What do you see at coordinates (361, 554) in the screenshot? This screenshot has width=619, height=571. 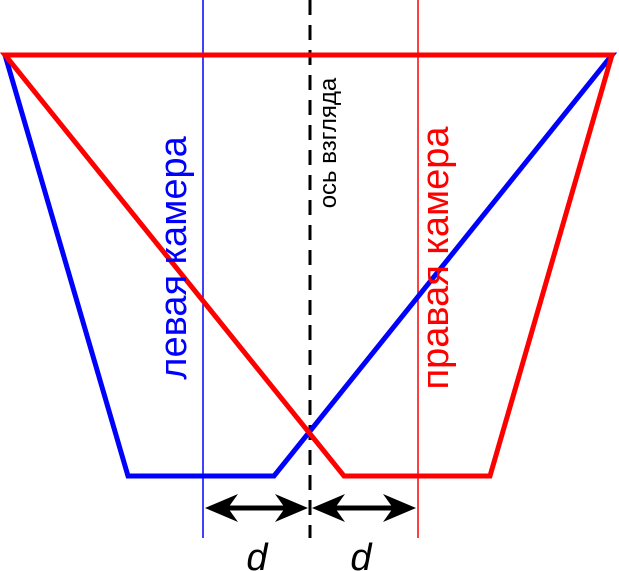 I see `offset-right-label: d` at bounding box center [361, 554].